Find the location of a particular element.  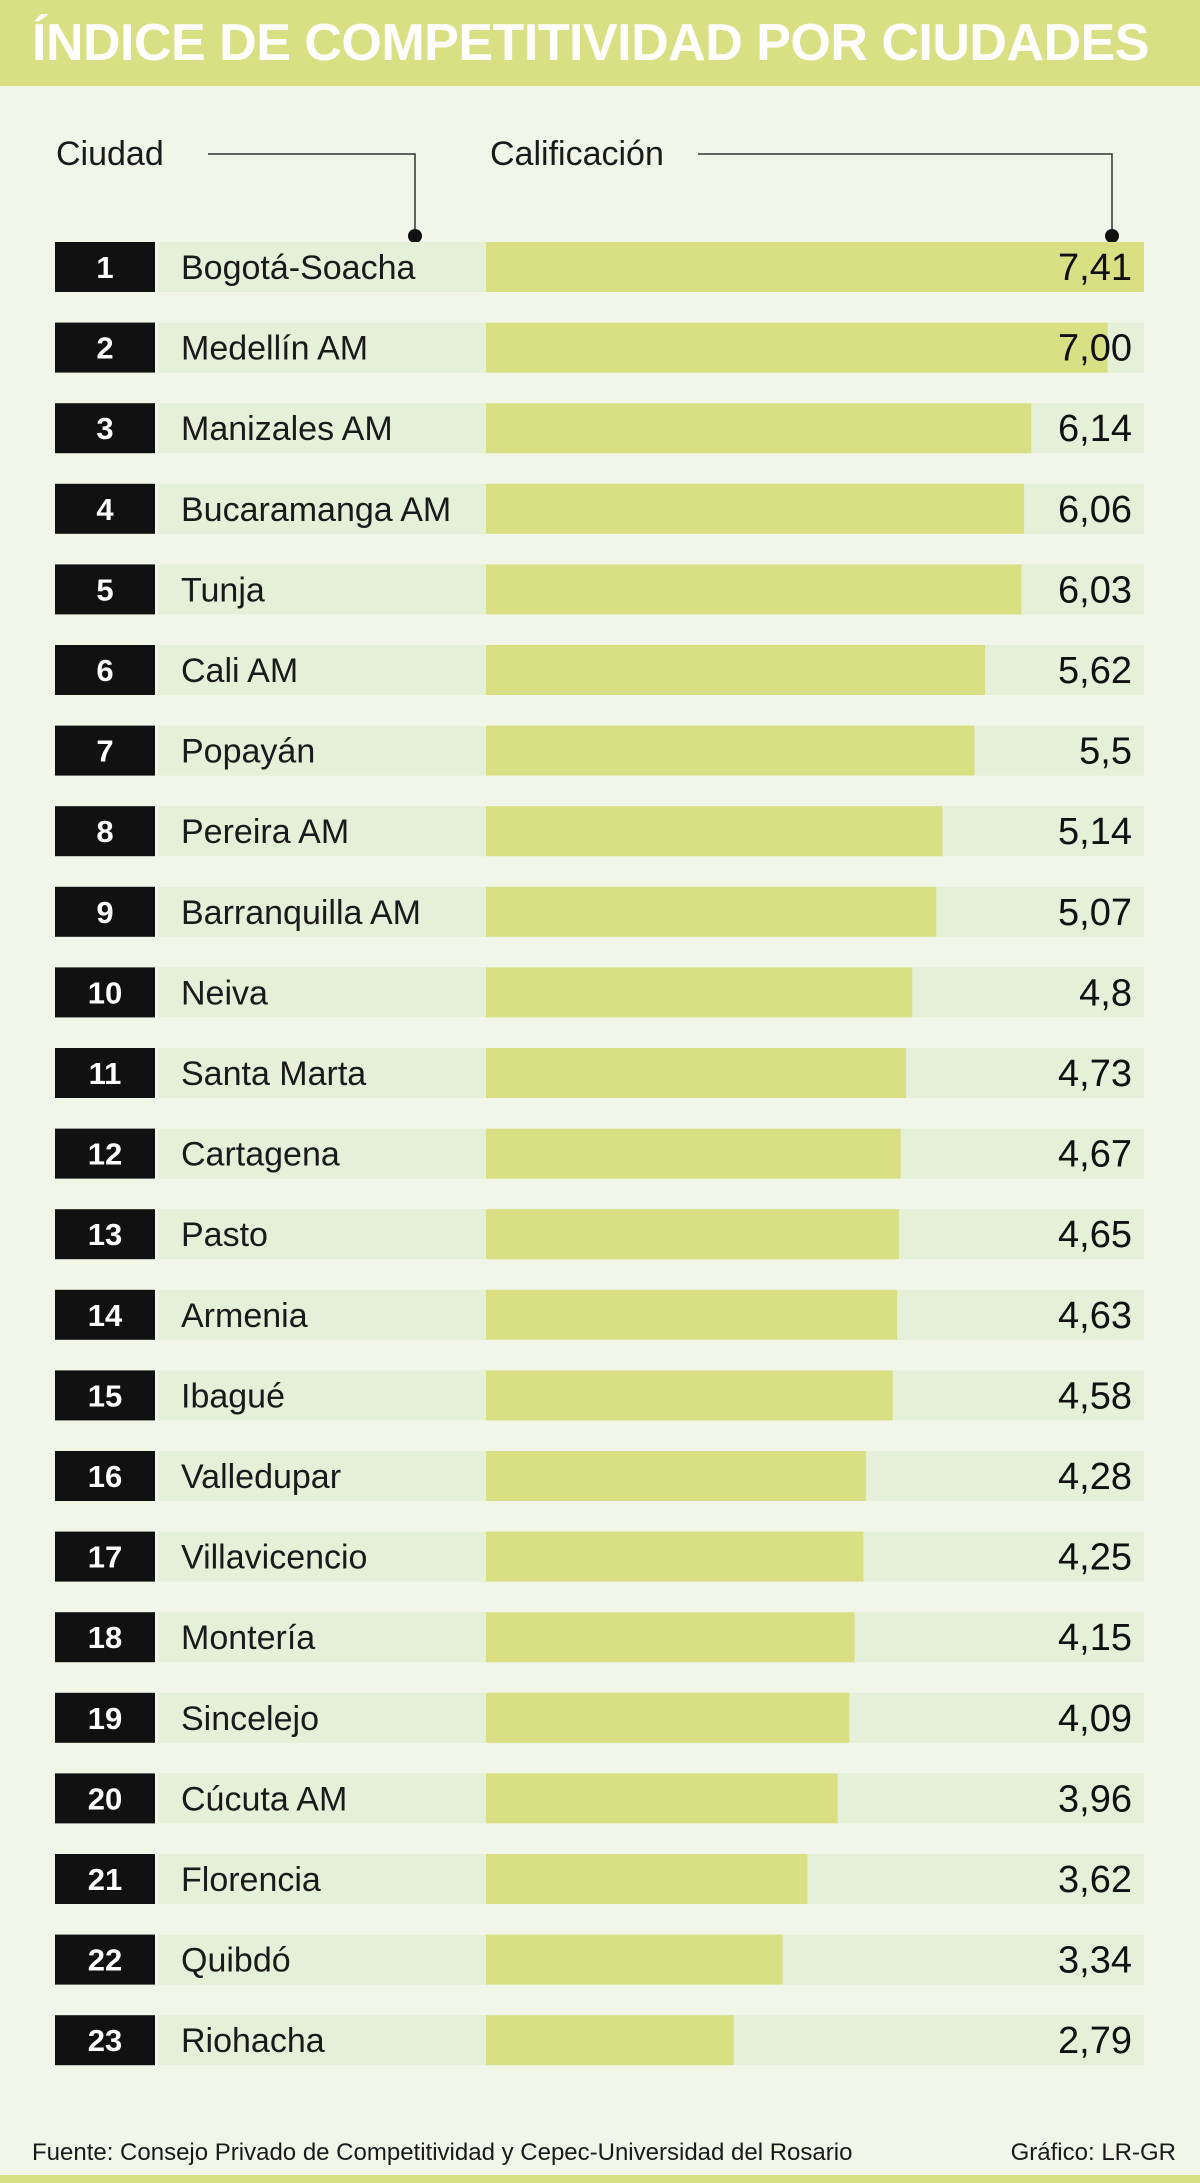

value-label: 3,96 is located at coordinates (1095, 1799).